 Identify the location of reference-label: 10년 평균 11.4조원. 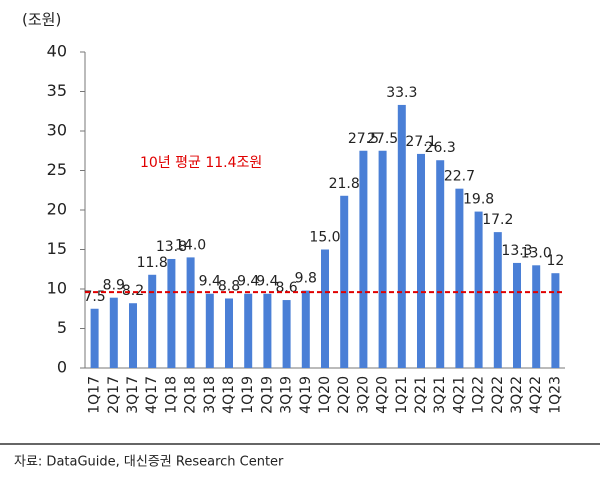
(201, 163).